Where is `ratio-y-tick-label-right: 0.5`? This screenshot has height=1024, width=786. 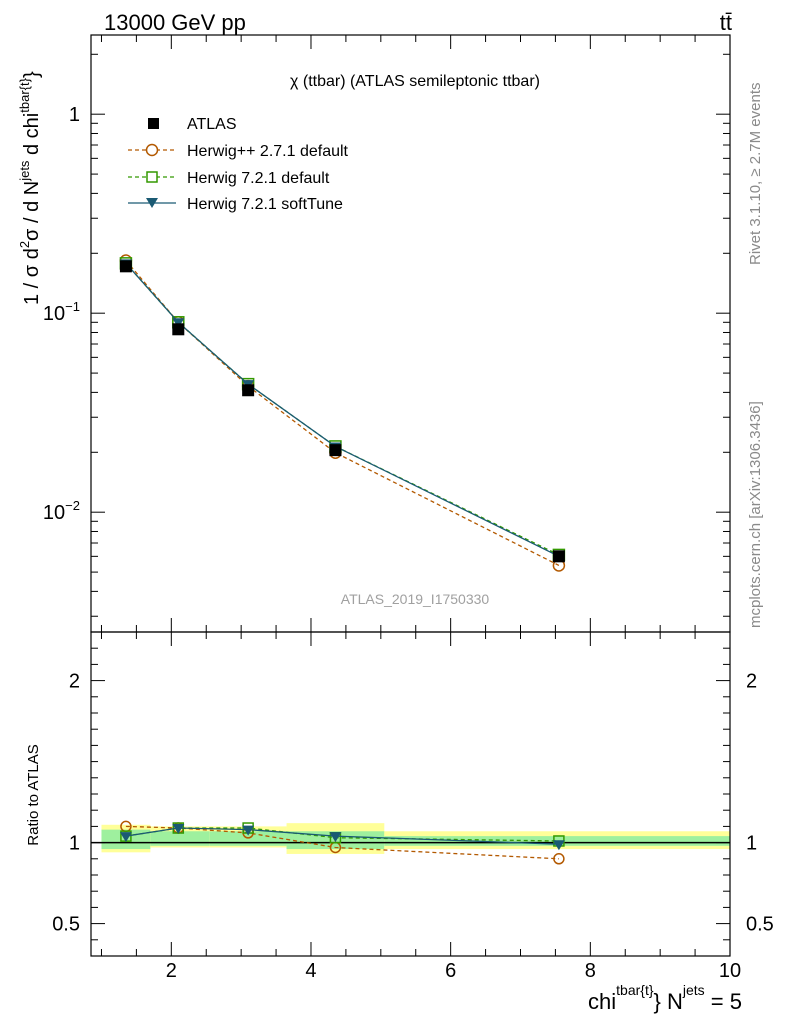 ratio-y-tick-label-right: 0.5 is located at coordinates (760, 925).